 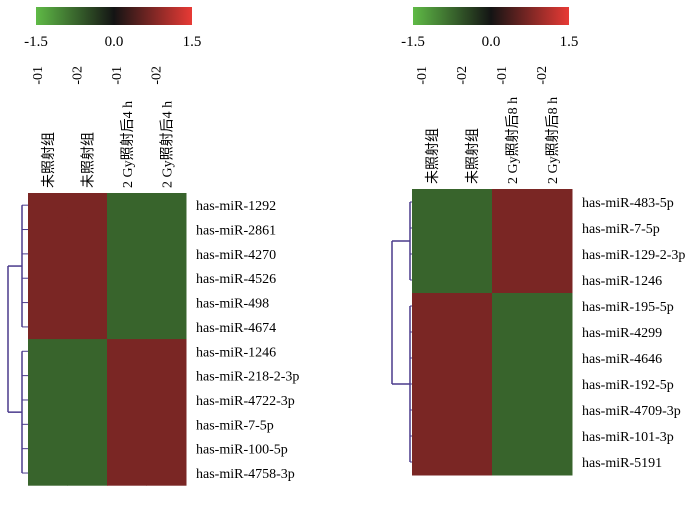 I want to click on row-label: has-miR-4722-3p, so click(x=245, y=401).